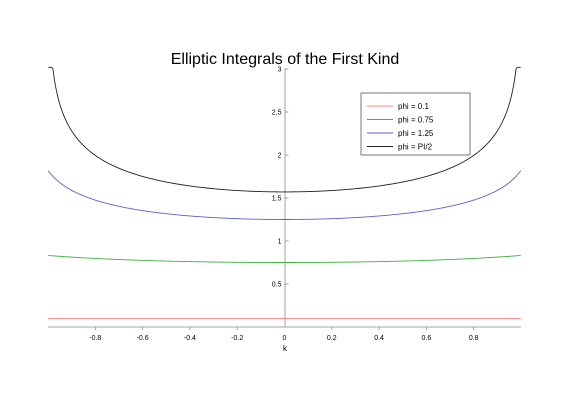 The image size is (567, 401). Describe the element at coordinates (413, 106) in the screenshot. I see `legend-label: phi = 0.1` at that location.